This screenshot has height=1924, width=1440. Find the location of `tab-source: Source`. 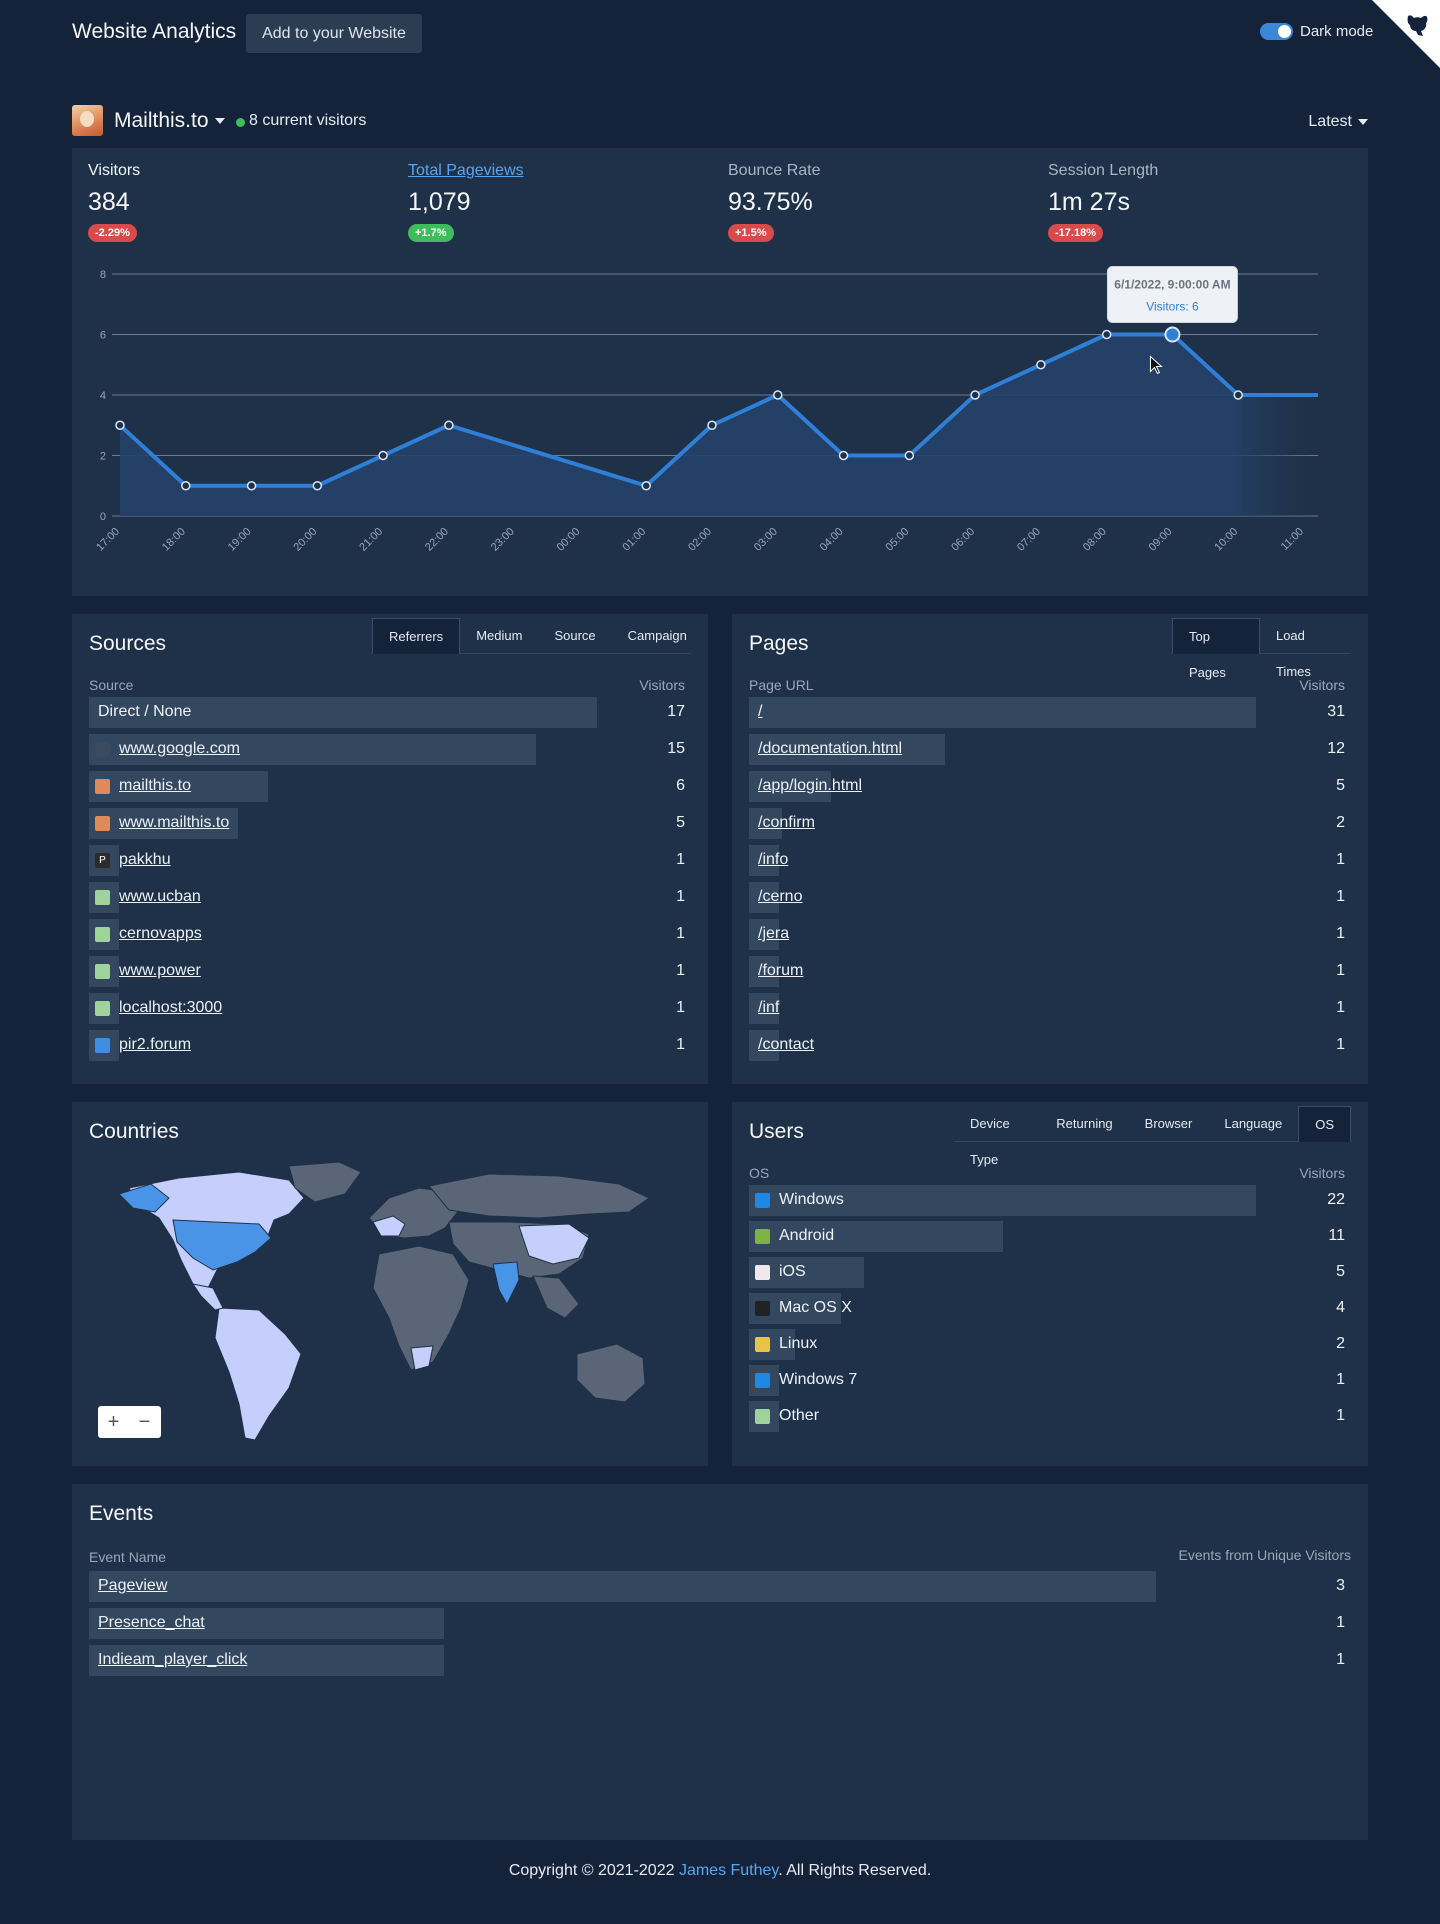

tab-source: Source is located at coordinates (575, 635).